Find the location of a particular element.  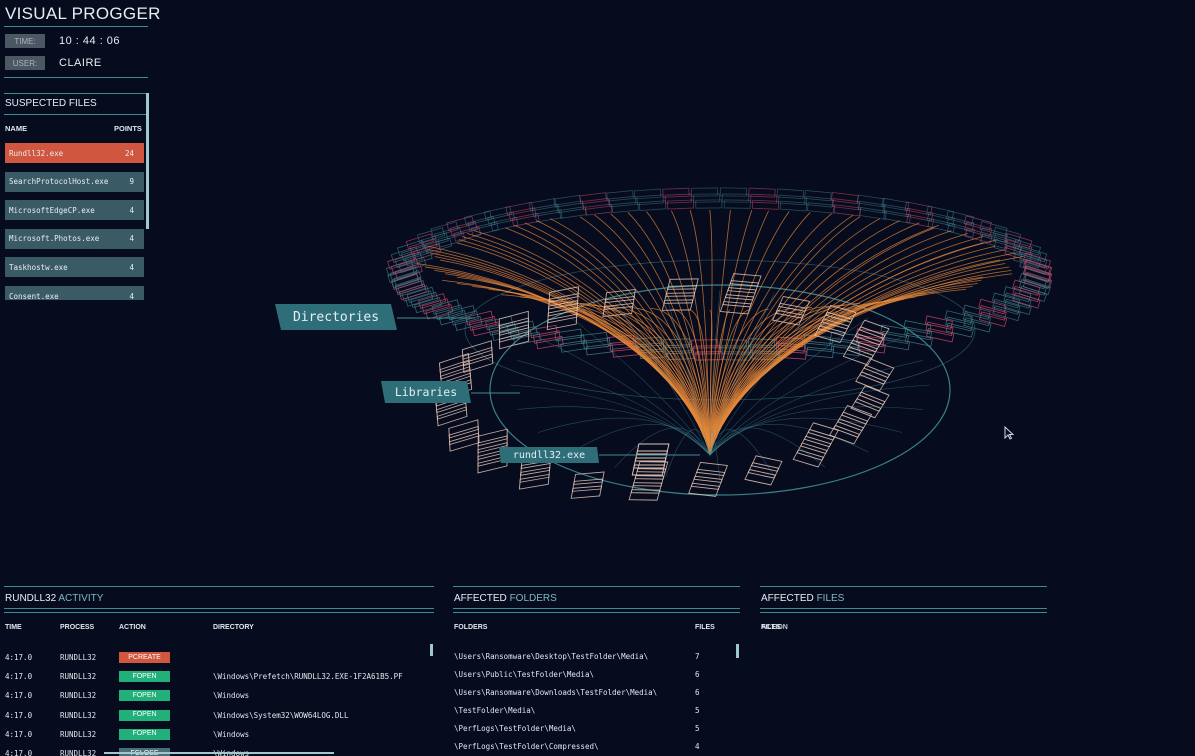

suspected-files-scrollbar is located at coordinates (147, 161).